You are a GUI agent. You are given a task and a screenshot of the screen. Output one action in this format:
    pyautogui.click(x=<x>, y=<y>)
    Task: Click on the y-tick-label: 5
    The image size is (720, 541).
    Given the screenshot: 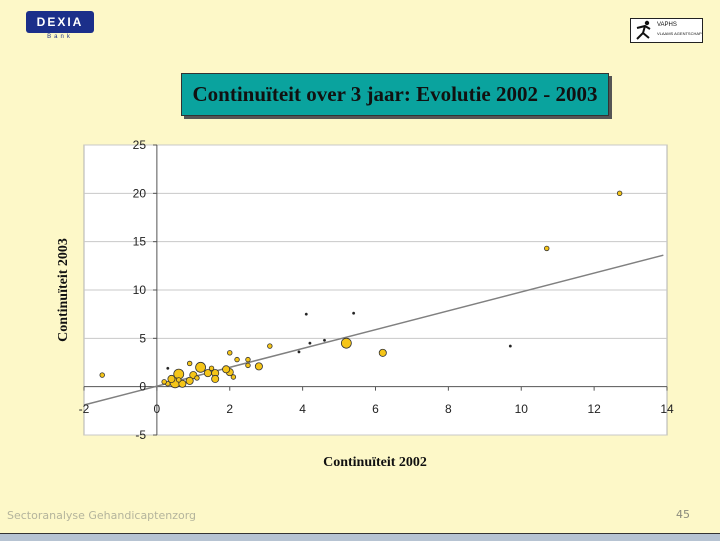 What is the action you would take?
    pyautogui.click(x=142, y=338)
    